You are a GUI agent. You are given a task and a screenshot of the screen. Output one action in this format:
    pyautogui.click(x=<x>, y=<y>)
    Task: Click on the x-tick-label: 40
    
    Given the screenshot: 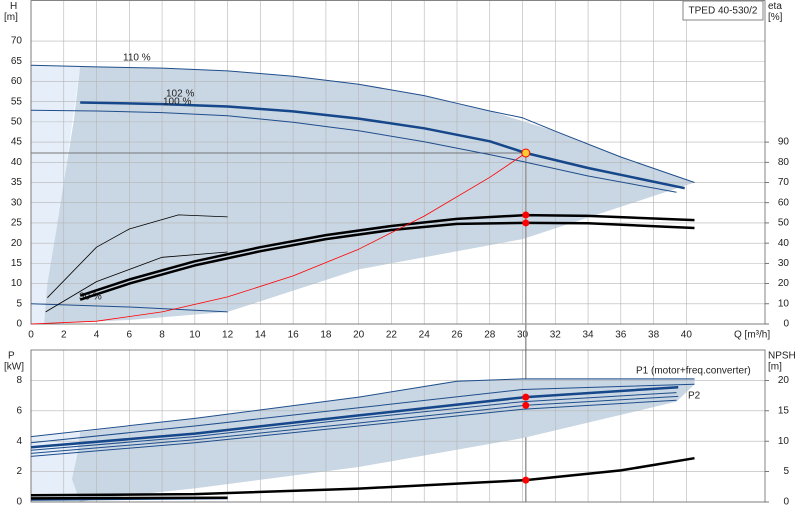 What is the action you would take?
    pyautogui.click(x=687, y=335)
    